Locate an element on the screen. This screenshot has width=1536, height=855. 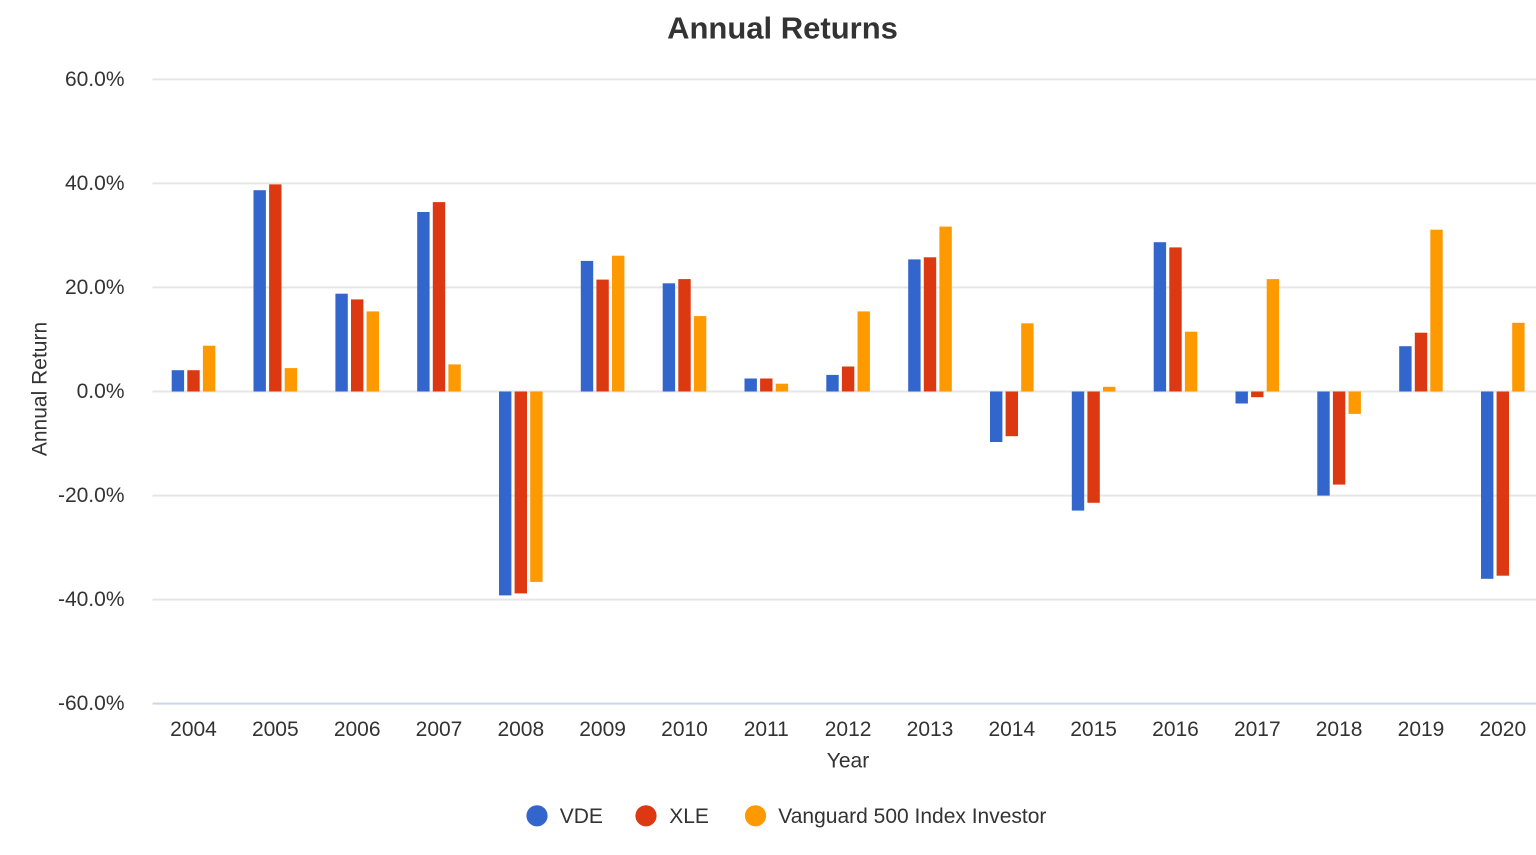
svg-text: -40.0% is located at coordinates (91, 599).